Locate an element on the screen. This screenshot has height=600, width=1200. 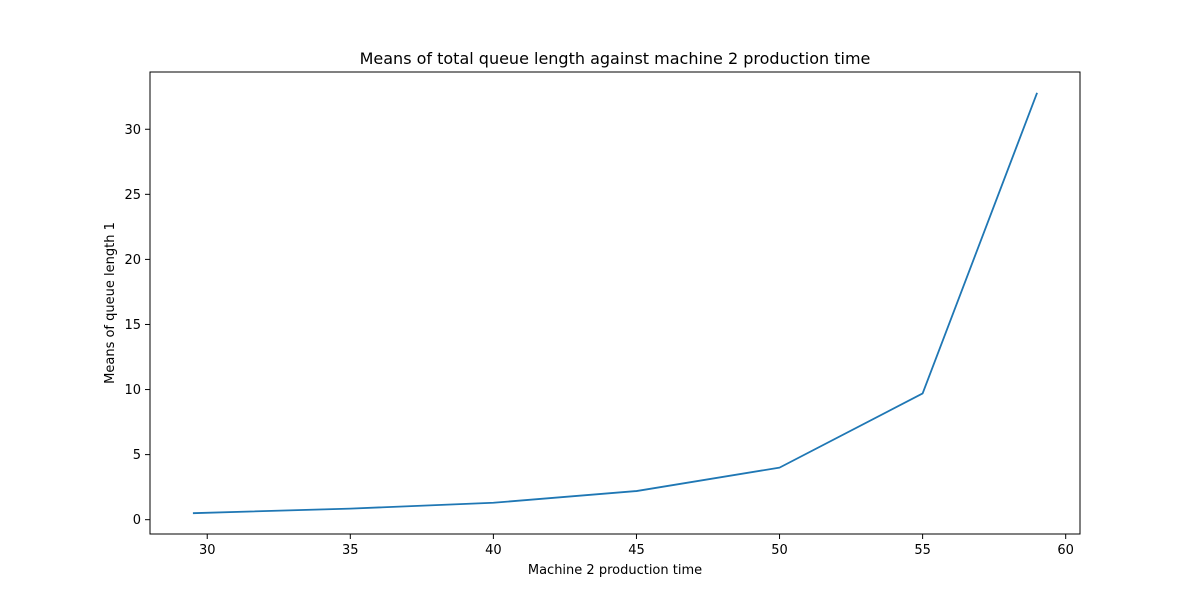
y-axis-label: Means of queue length 1 is located at coordinates (110, 303).